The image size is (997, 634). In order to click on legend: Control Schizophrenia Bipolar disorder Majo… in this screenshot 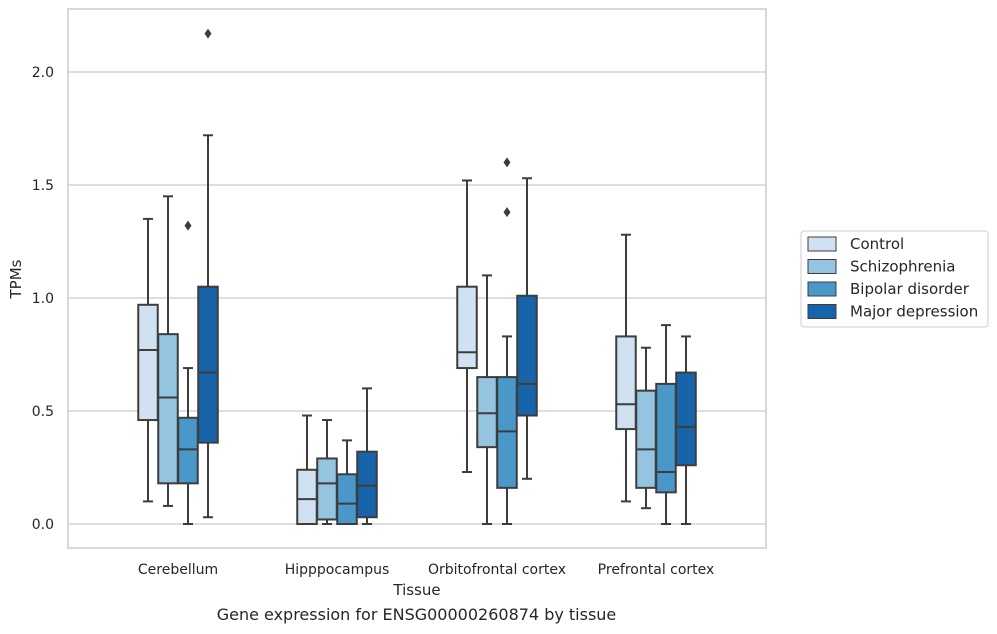, I will do `click(894, 279)`.